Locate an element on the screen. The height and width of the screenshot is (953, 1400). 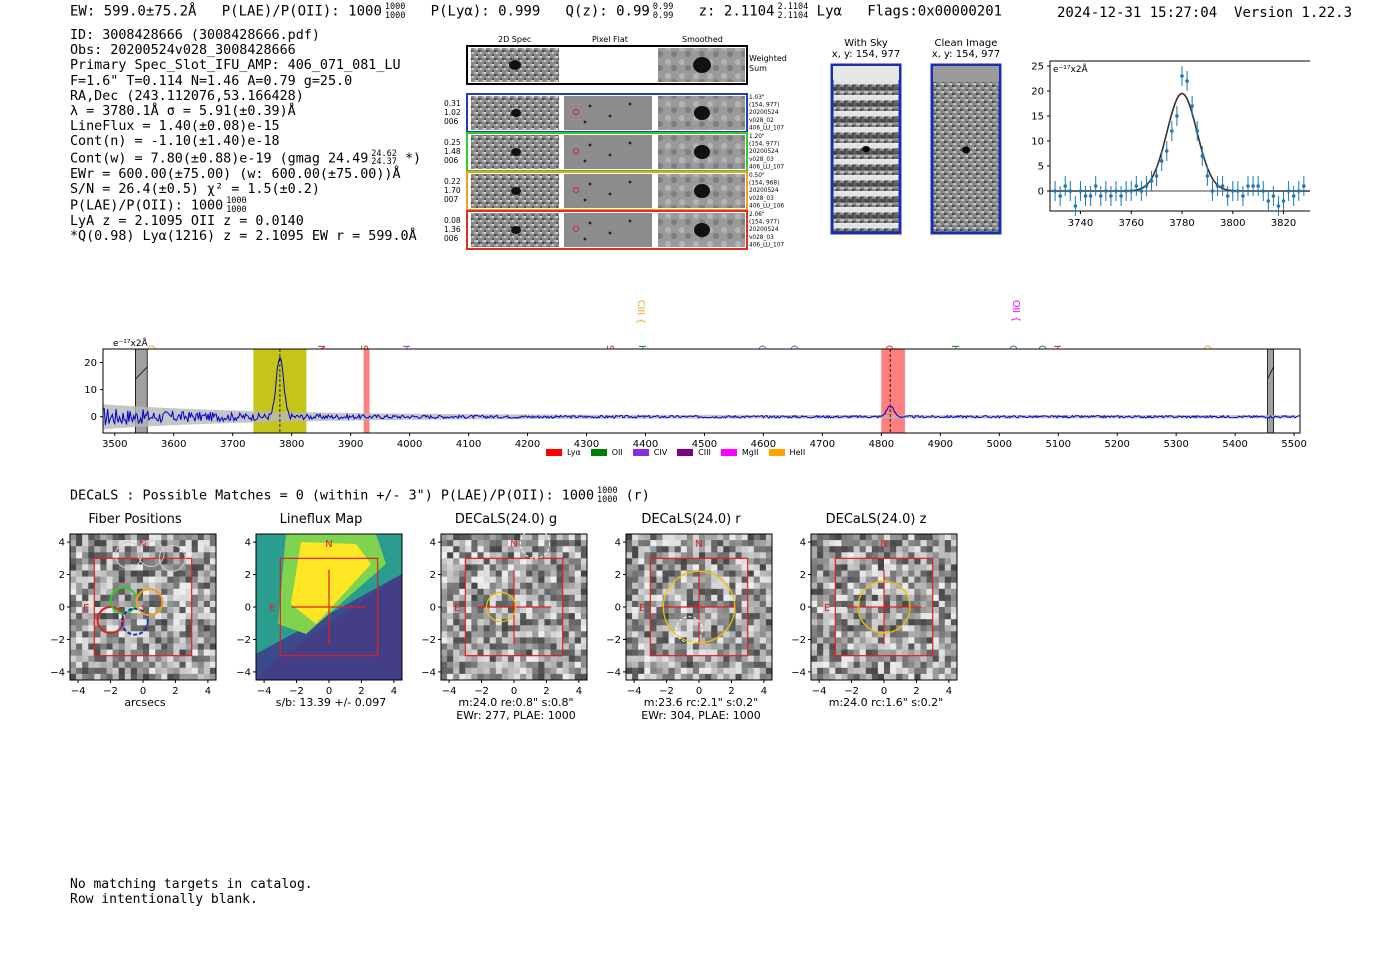
cutout-xtick-label: 2 is located at coordinates (916, 691).